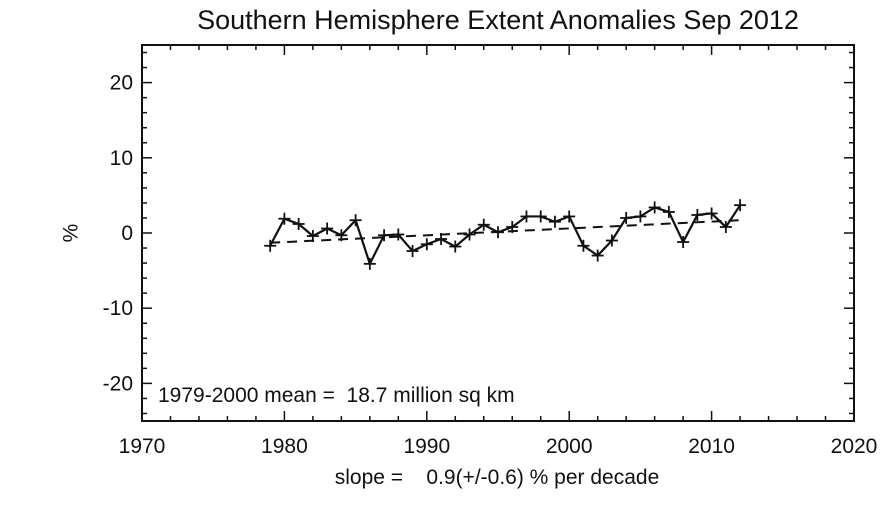  Describe the element at coordinates (127, 233) in the screenshot. I see `y-tick-label: 0` at that location.